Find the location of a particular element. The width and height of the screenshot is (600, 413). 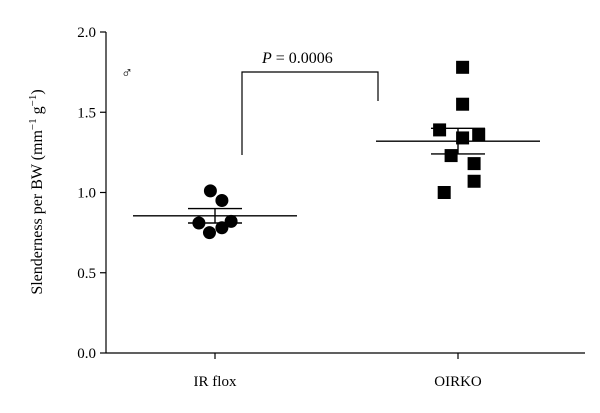

y-tick-label: 1.5 is located at coordinates (86, 113).